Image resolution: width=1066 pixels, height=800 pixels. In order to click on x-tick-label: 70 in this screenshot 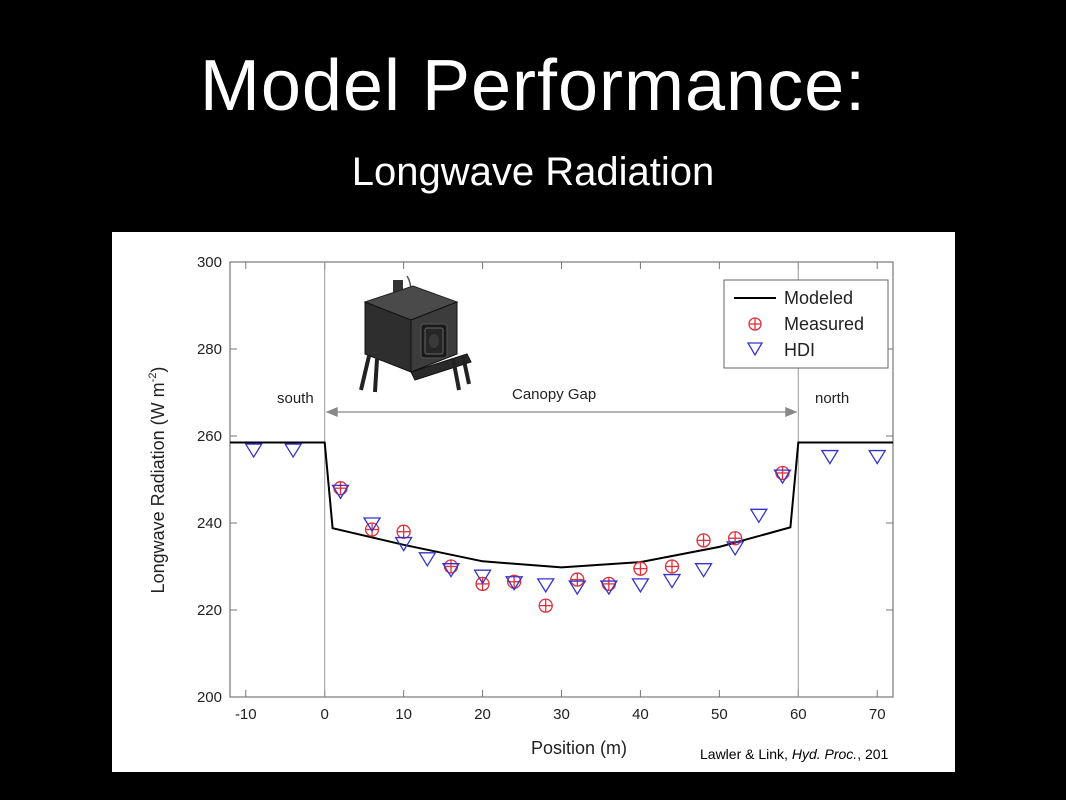, I will do `click(877, 714)`.